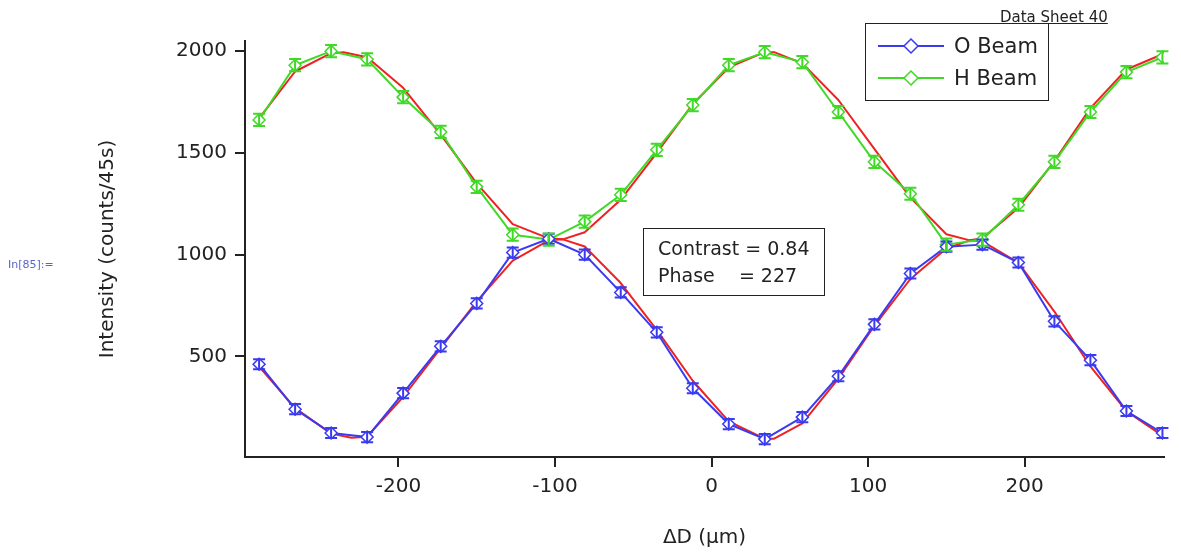 The image size is (1181, 554). What do you see at coordinates (996, 78) in the screenshot?
I see `legend-label: H Beam` at bounding box center [996, 78].